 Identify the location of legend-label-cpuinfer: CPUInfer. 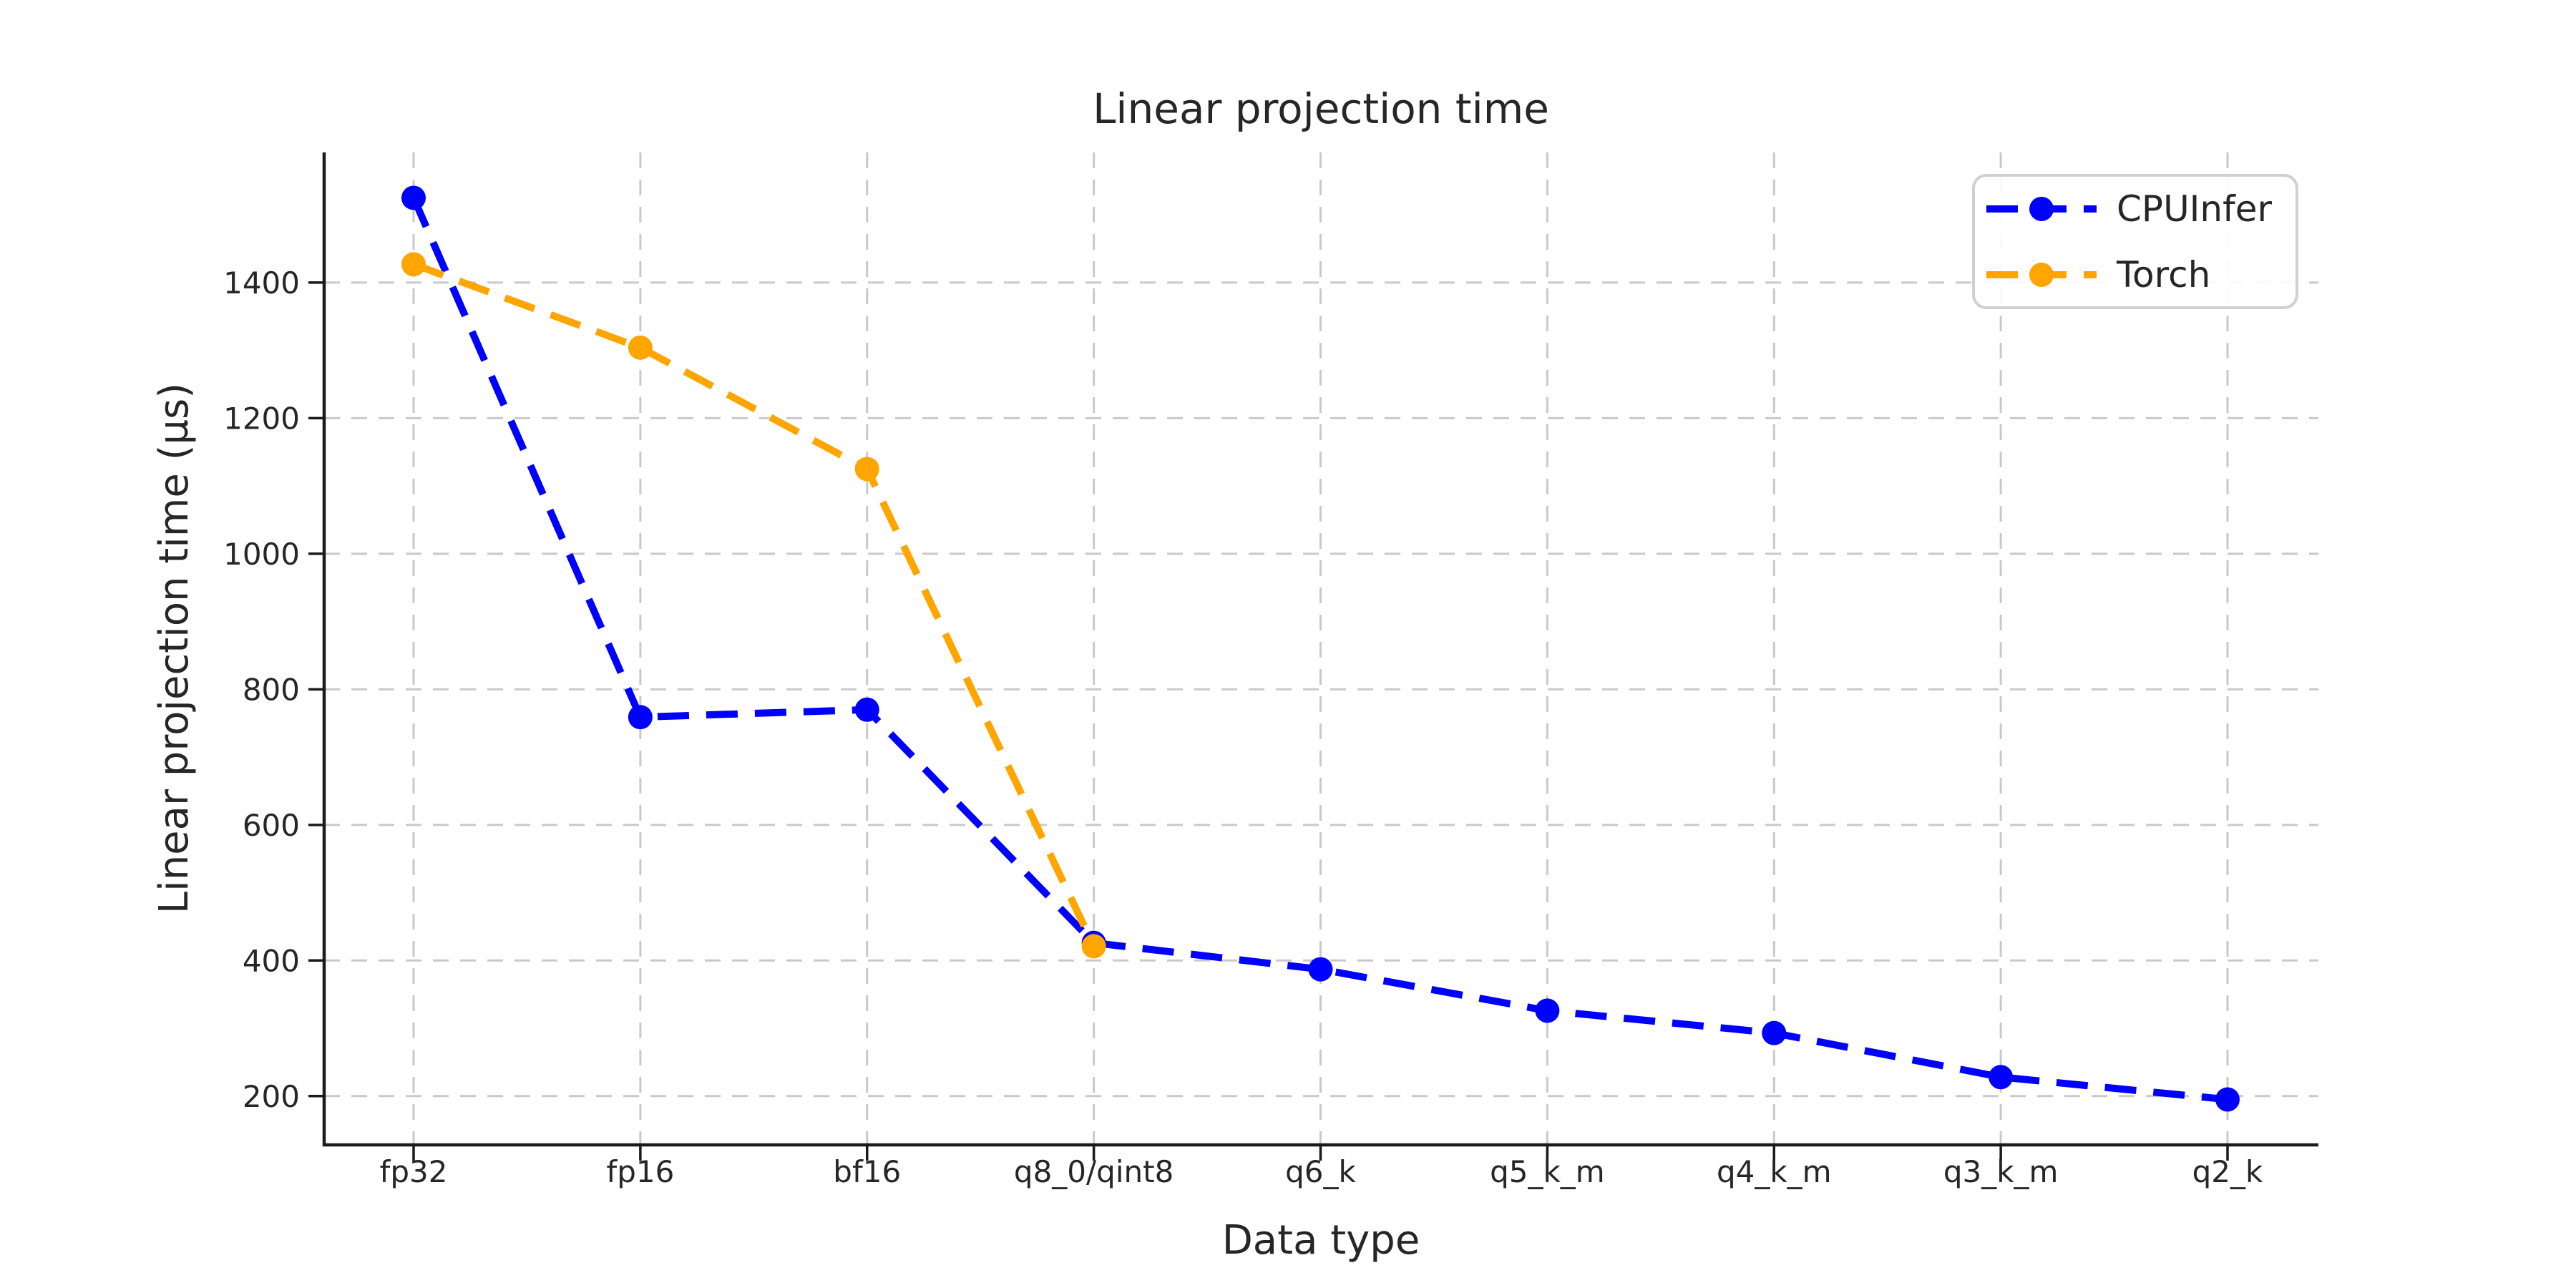
(2194, 209).